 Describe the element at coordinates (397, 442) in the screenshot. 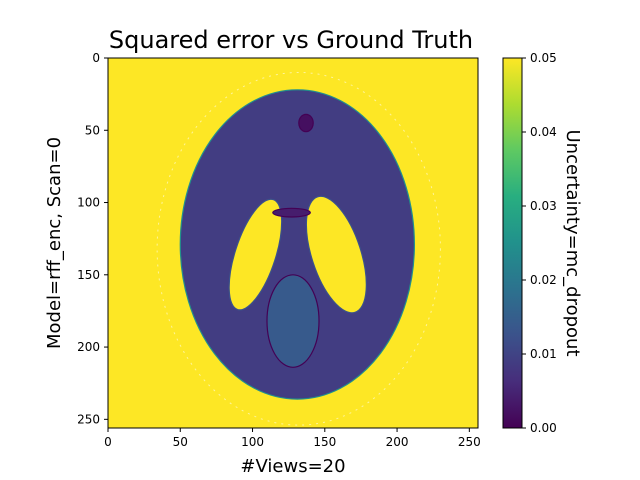

I see `x-tick-label: 200` at that location.